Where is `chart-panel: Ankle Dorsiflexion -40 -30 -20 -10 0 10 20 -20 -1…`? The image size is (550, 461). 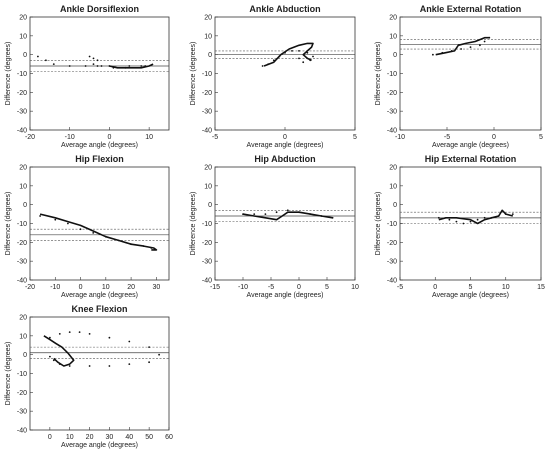 chart-panel: Ankle Dorsiflexion -40 -30 -20 -10 0 10 20 -20 -1… is located at coordinates (87, 76).